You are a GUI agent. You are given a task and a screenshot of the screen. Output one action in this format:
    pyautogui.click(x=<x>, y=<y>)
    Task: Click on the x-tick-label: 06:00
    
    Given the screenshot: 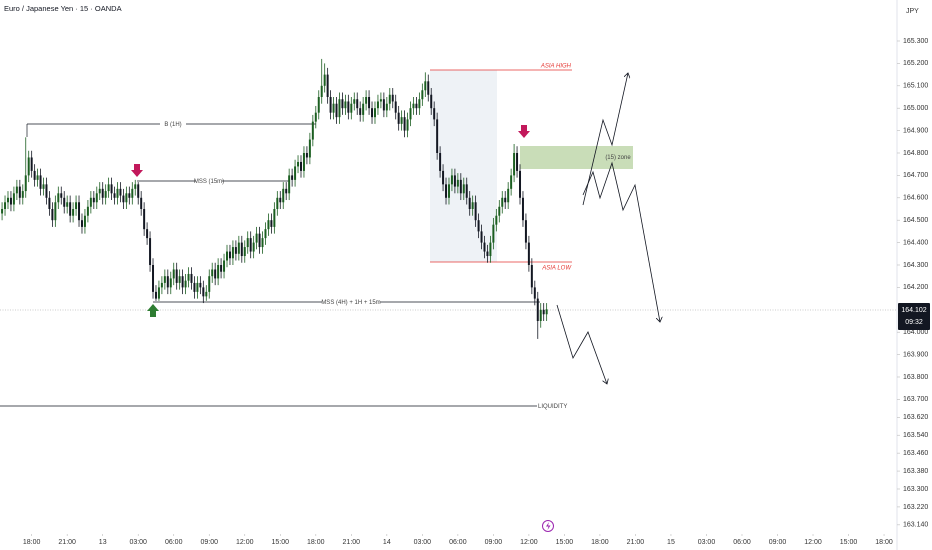 What is the action you would take?
    pyautogui.click(x=174, y=542)
    